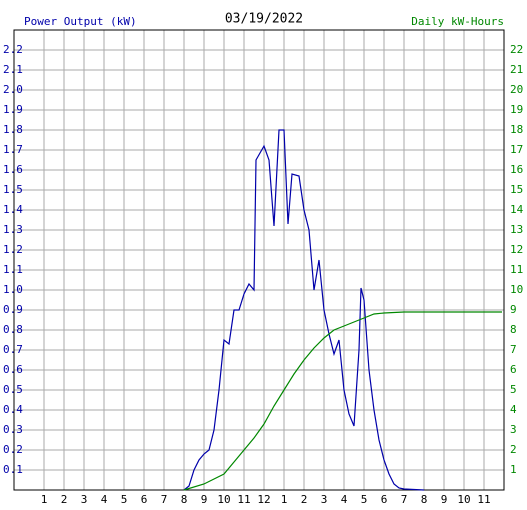 The height and width of the screenshot is (510, 527). I want to click on y-tick-label: 1.3, so click(13, 229).